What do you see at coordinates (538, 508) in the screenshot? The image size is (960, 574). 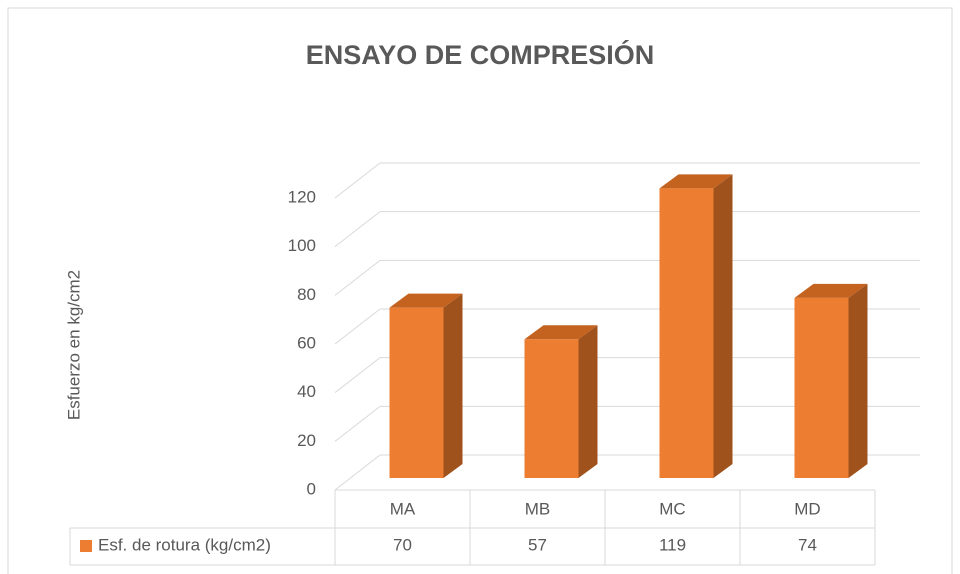 I see `x-tick-label: MB` at bounding box center [538, 508].